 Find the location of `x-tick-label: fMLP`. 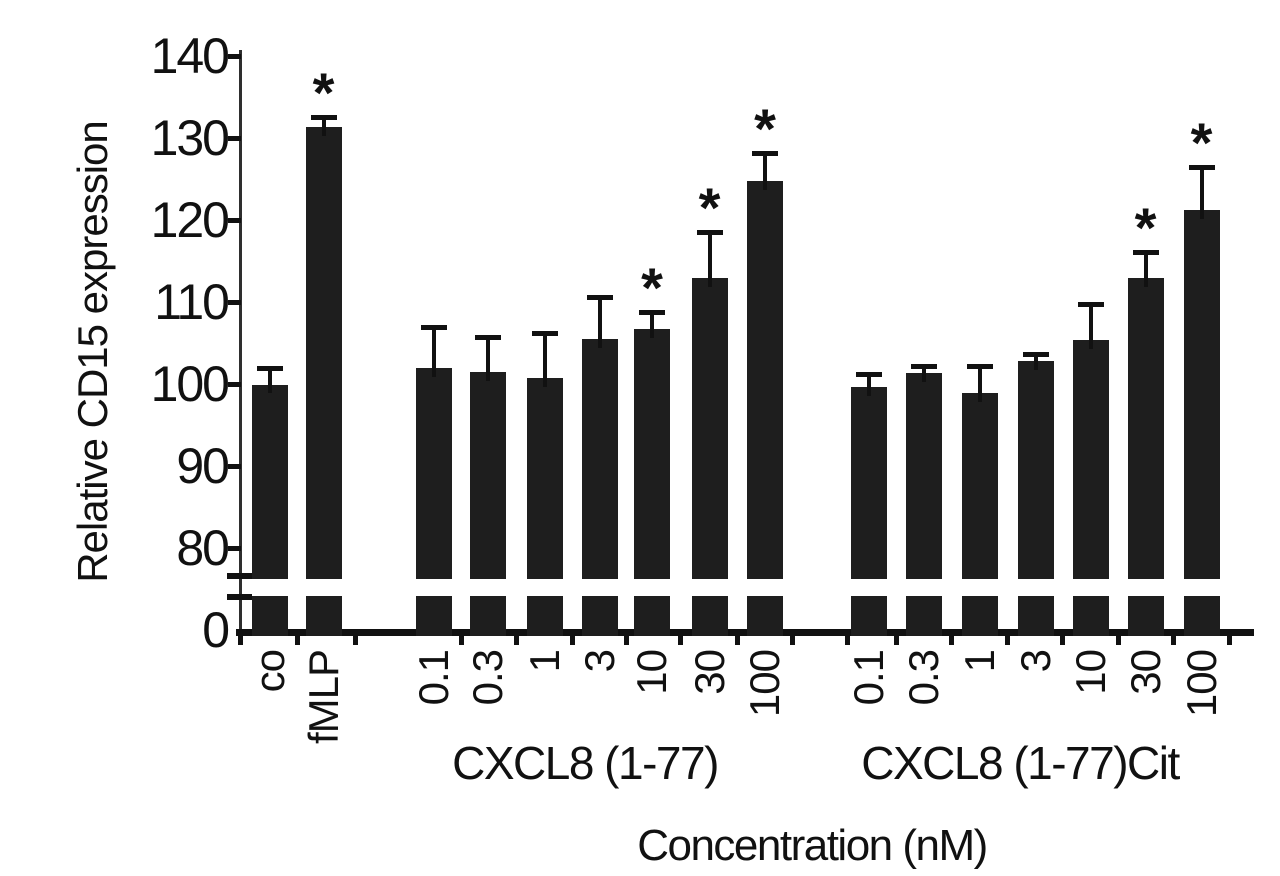

x-tick-label: fMLP is located at coordinates (323, 697).